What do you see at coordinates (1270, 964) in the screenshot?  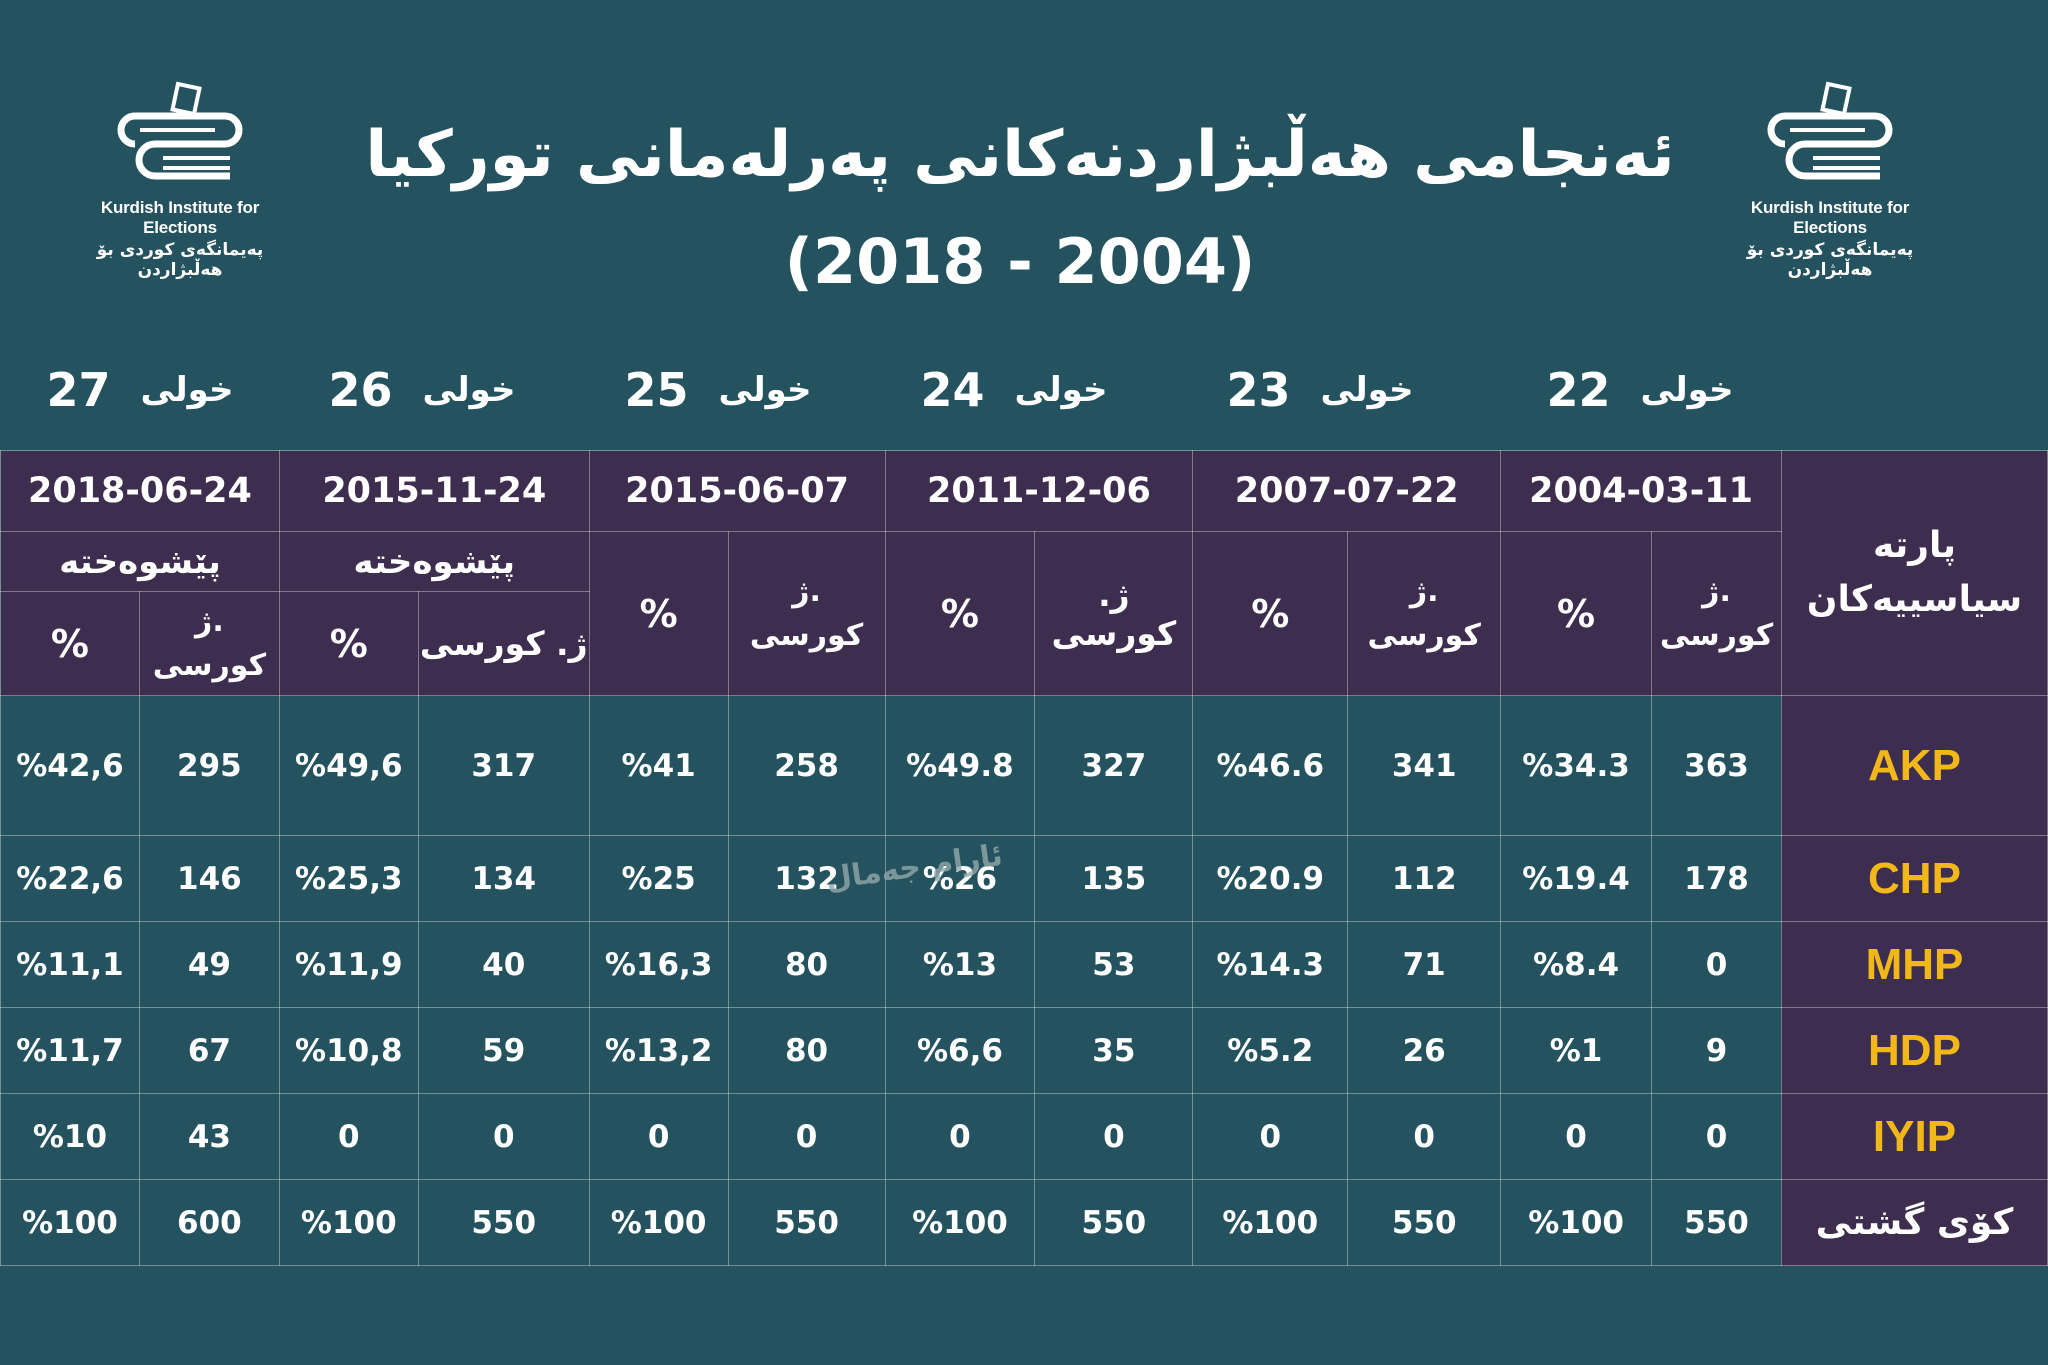 I see `pct-cell: %14.3` at bounding box center [1270, 964].